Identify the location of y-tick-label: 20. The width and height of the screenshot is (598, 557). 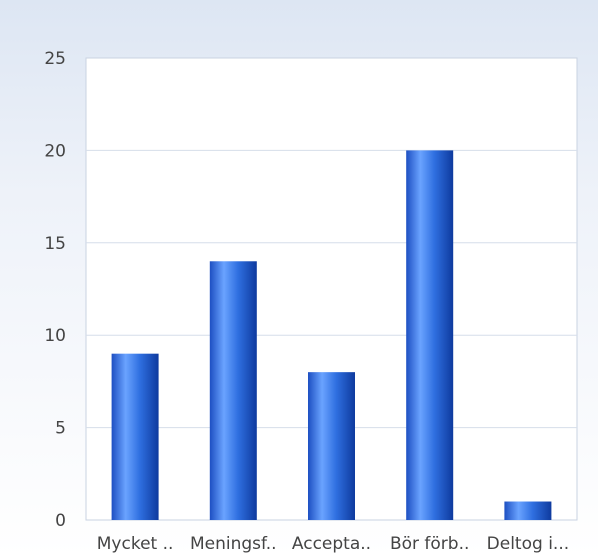
(55, 151).